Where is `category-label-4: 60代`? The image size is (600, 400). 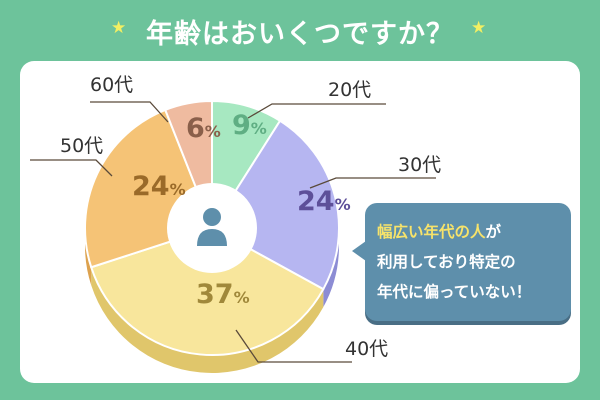
category-label-4: 60代 is located at coordinates (111, 85).